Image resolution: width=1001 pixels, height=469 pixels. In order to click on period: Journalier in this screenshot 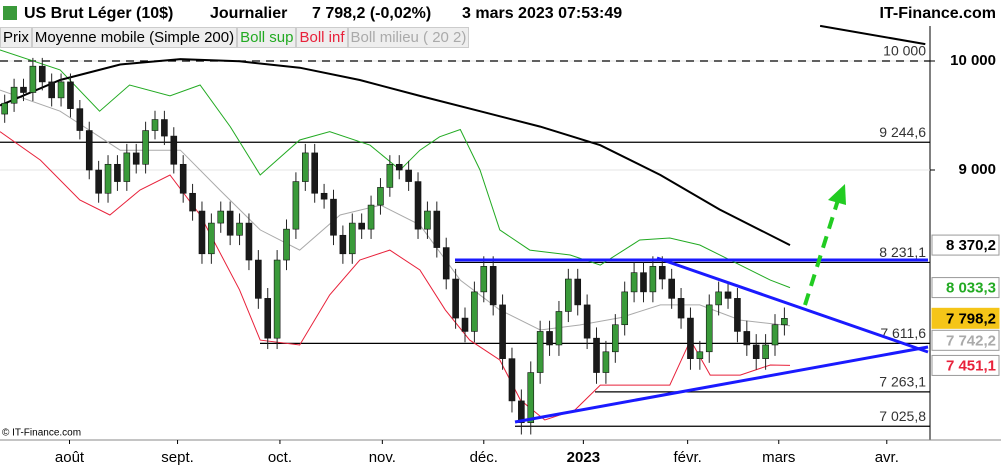, I will do `click(248, 13)`.